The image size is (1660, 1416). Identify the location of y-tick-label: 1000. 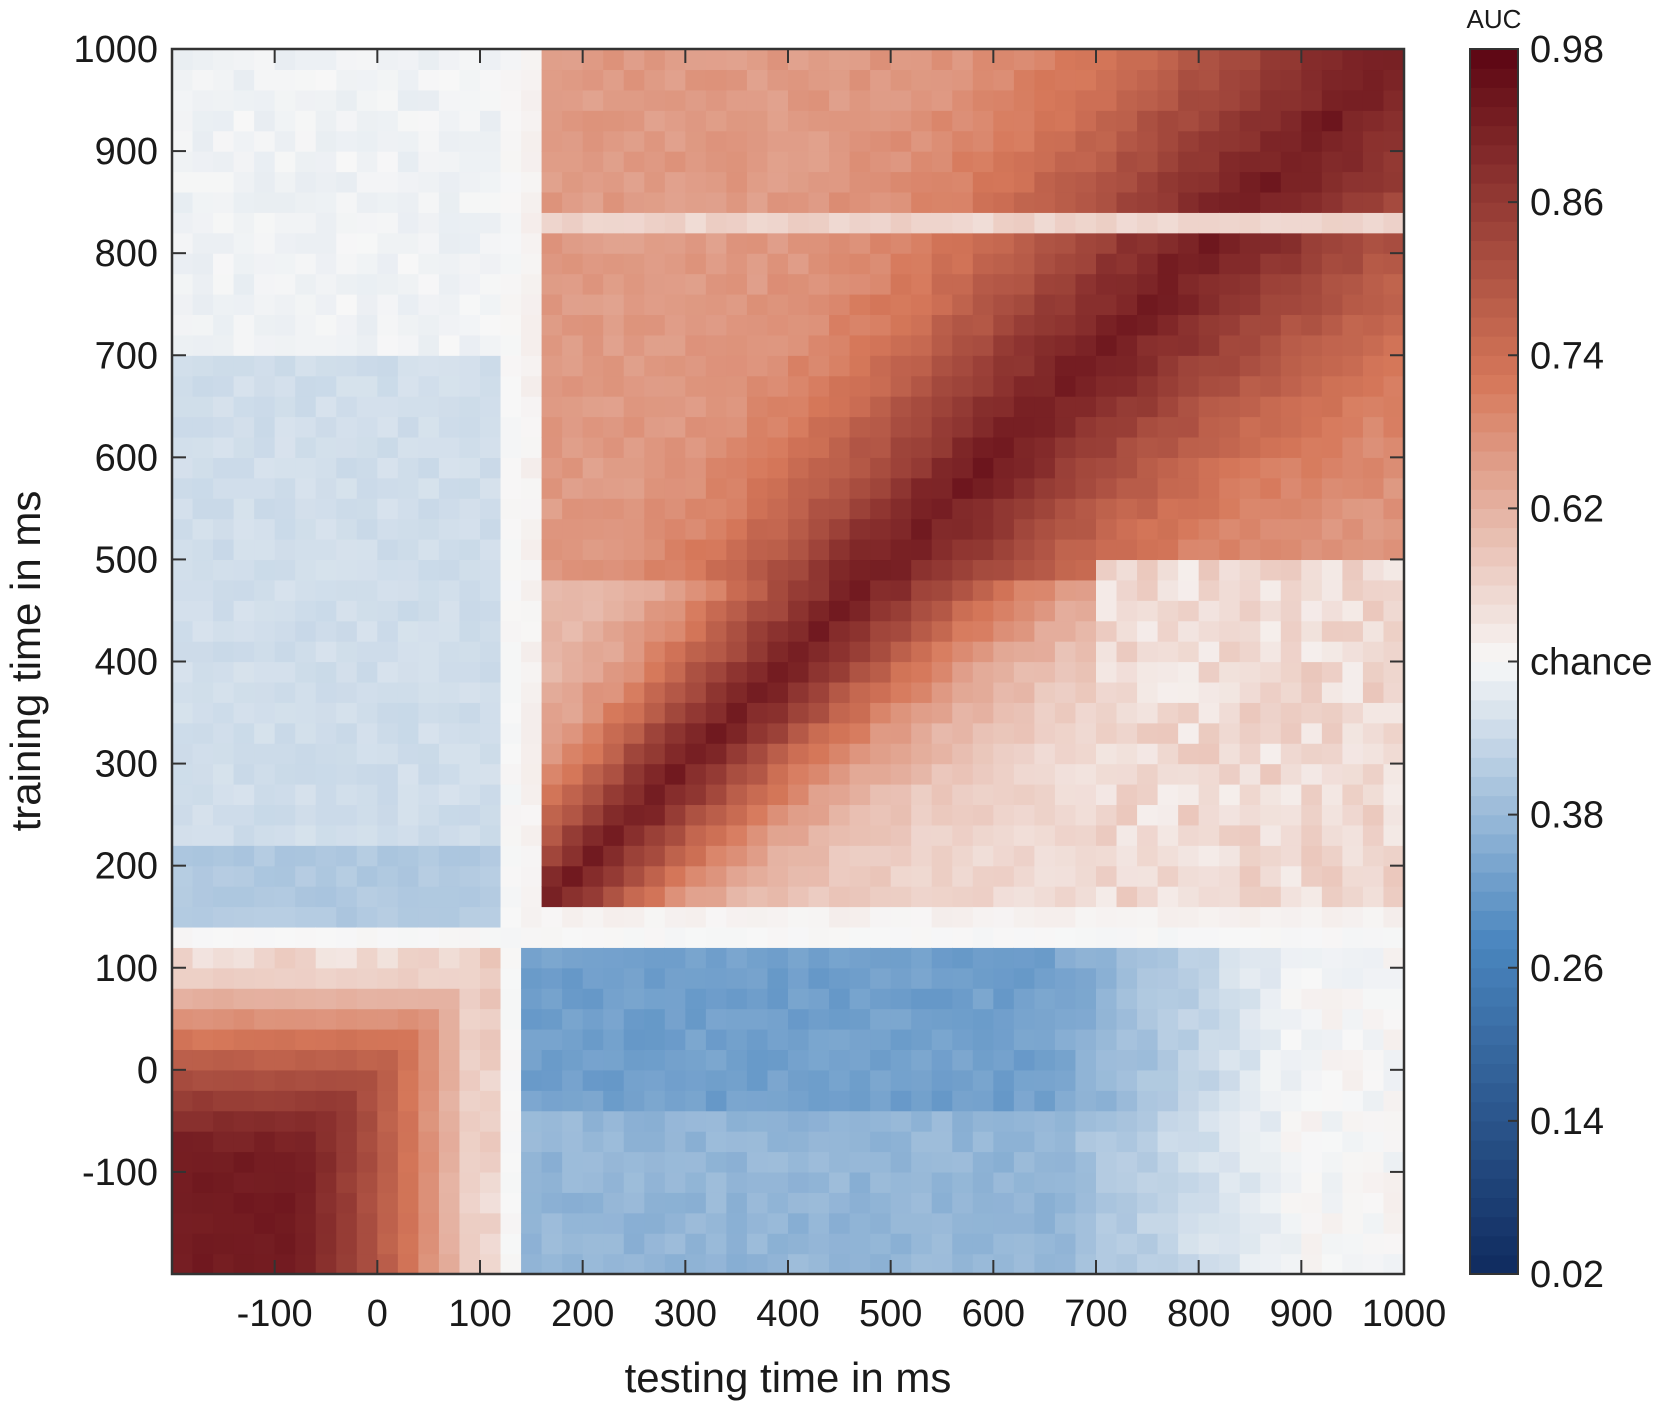
(115, 50).